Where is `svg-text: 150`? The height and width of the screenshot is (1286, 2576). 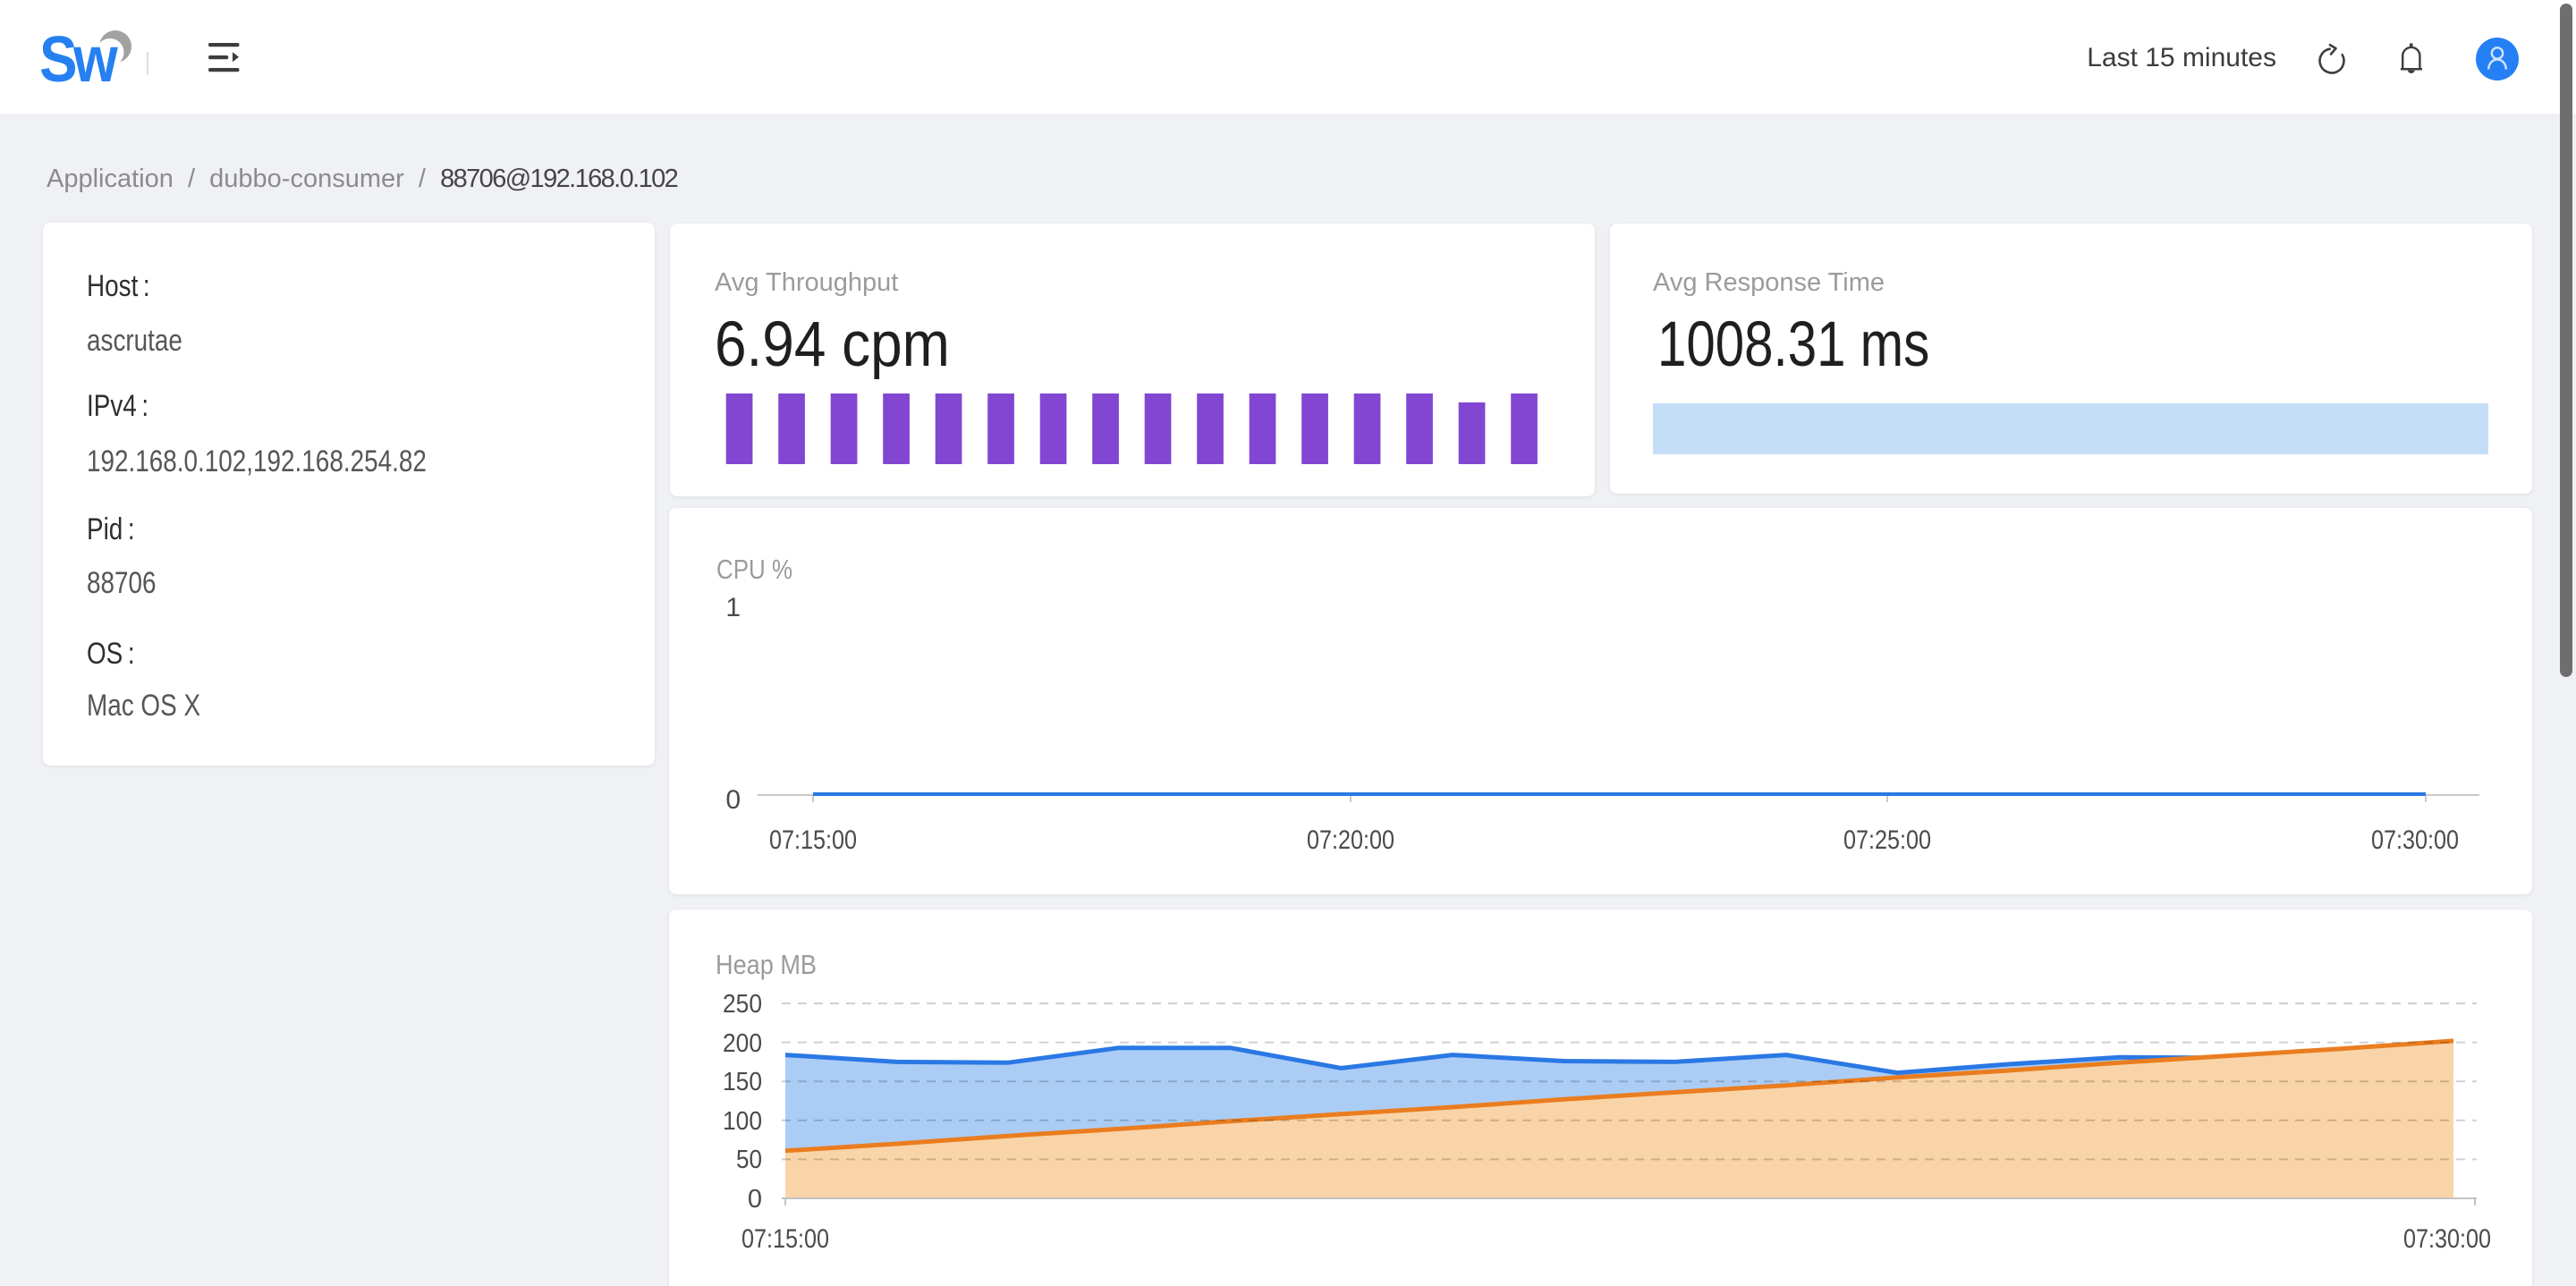
svg-text: 150 is located at coordinates (742, 1082).